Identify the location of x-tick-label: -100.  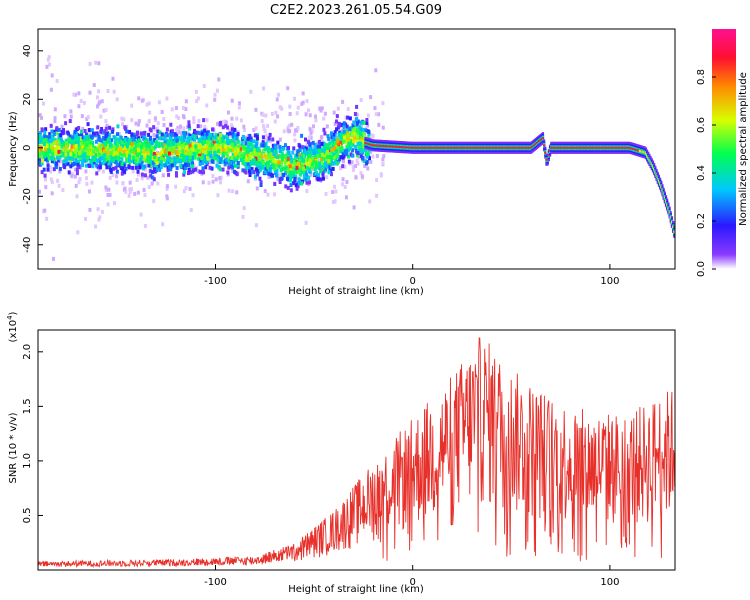
(215, 582).